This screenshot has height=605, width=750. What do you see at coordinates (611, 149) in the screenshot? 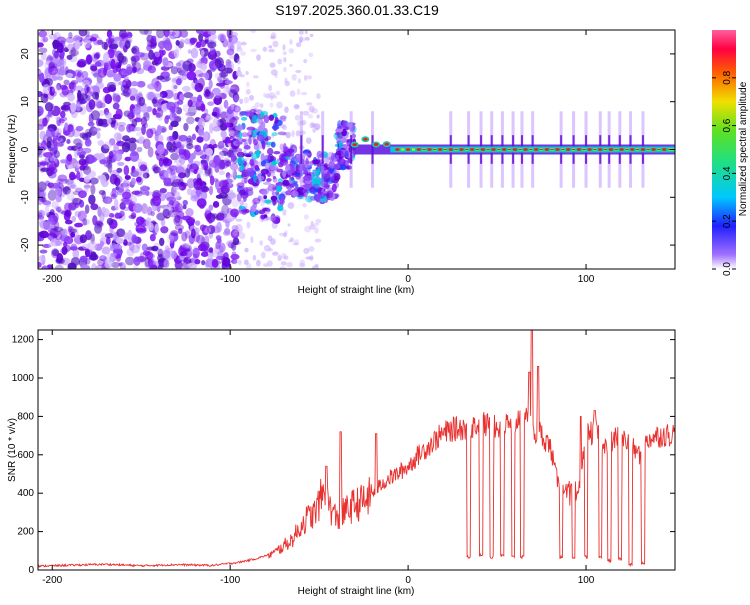
I see `stable-line-blob-core` at bounding box center [611, 149].